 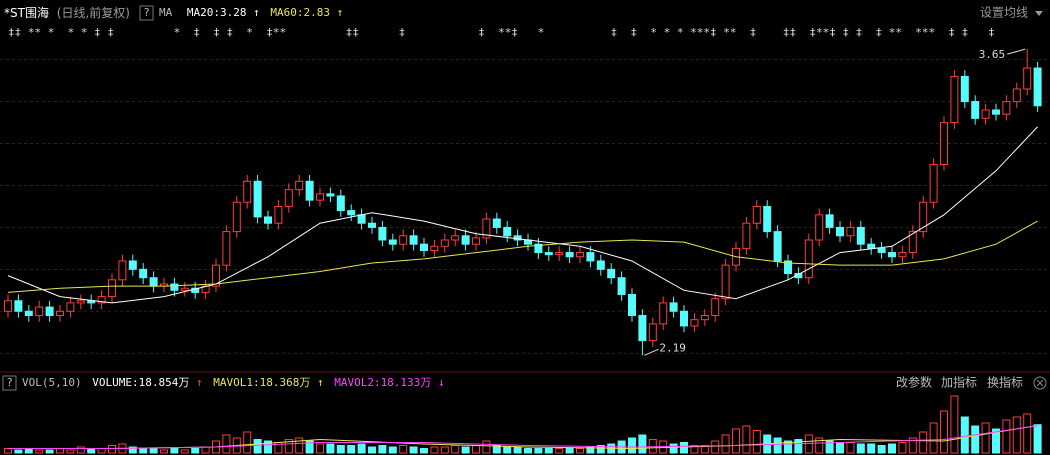 I want to click on close-icon-x, so click(x=1040, y=383).